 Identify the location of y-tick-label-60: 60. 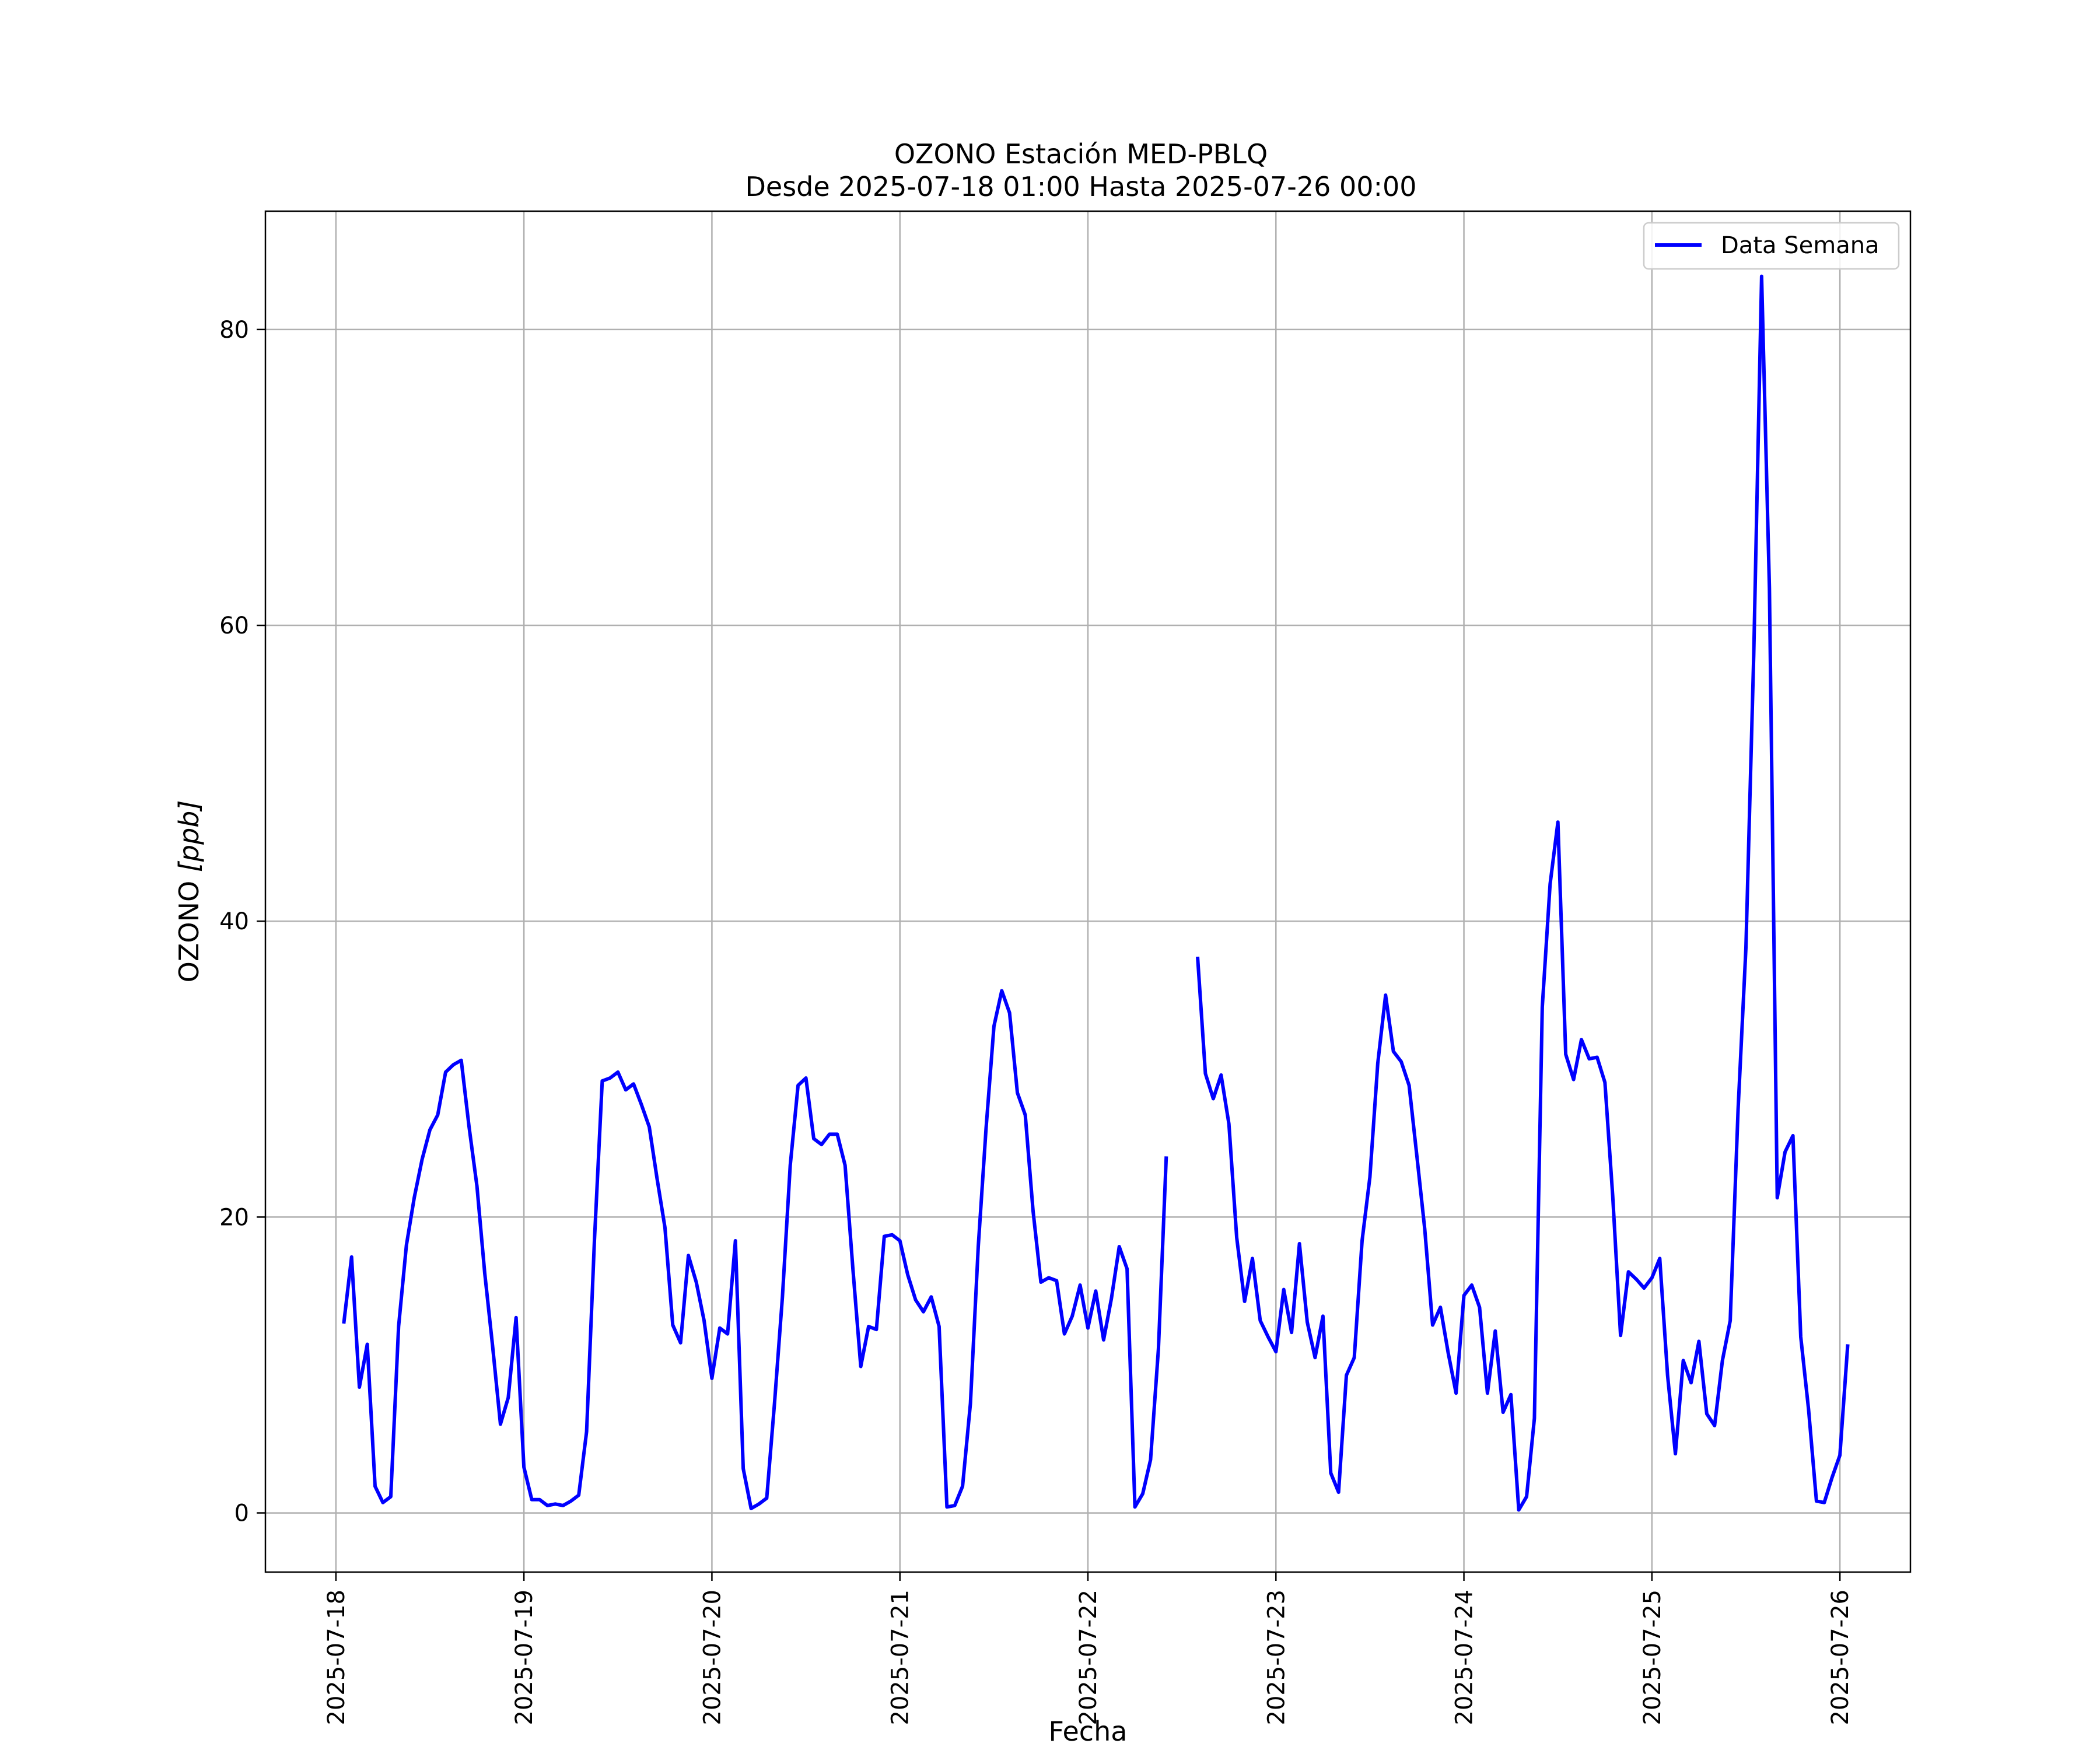
(234, 625).